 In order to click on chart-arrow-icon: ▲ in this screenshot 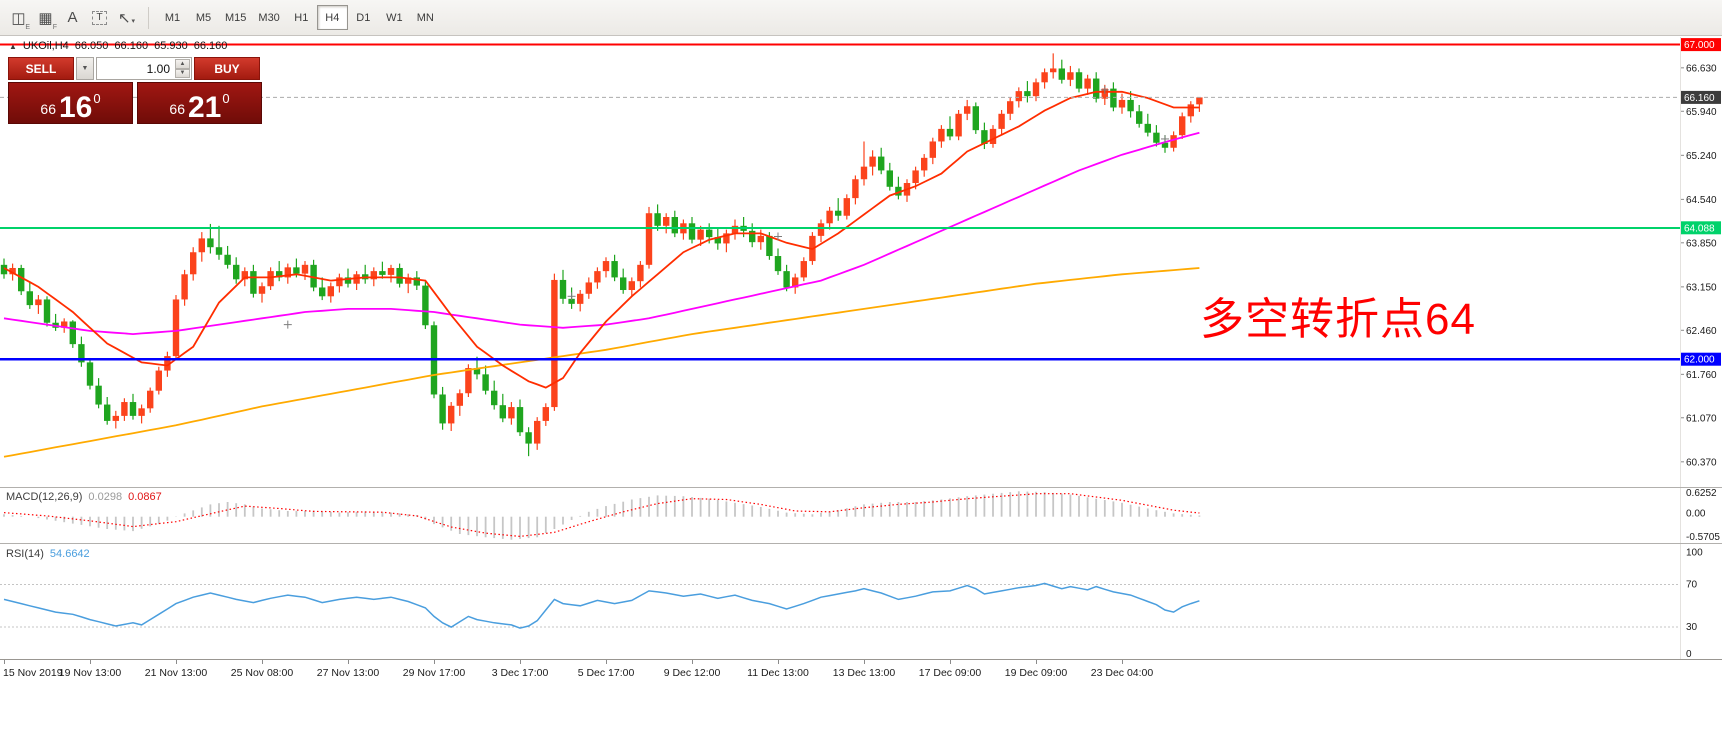, I will do `click(13, 46)`.